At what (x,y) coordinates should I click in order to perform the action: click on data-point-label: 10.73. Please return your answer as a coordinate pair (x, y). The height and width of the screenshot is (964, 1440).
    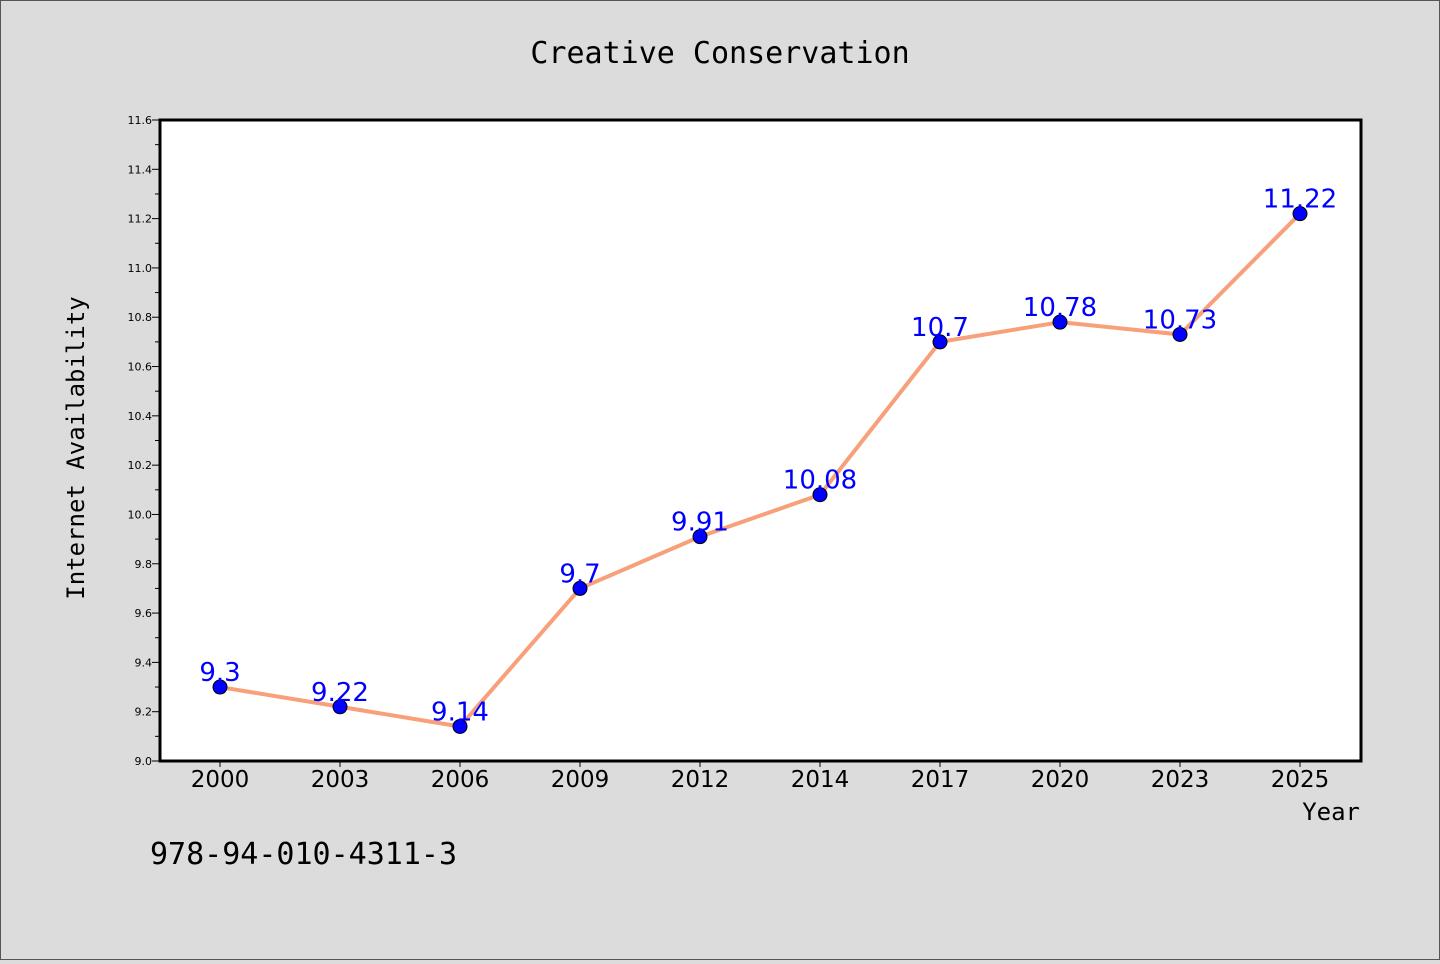
    Looking at the image, I should click on (1180, 320).